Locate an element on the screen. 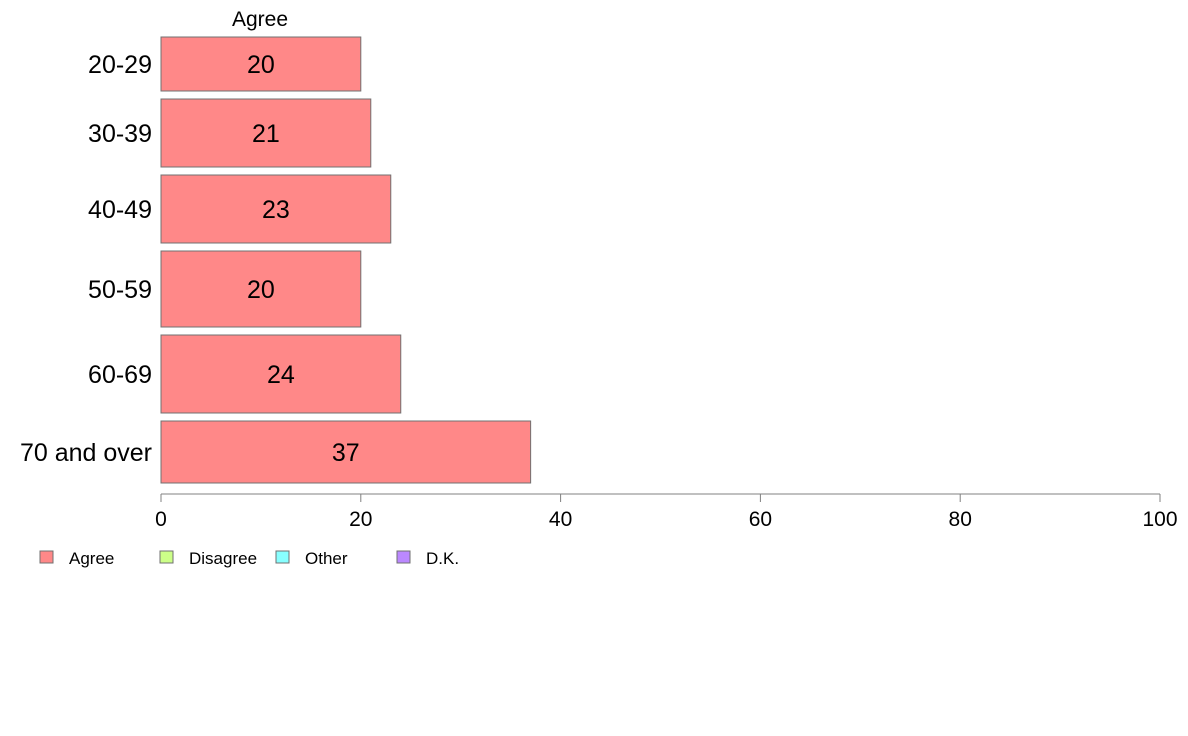 The image size is (1188, 736). category-label: 60-69 is located at coordinates (120, 375).